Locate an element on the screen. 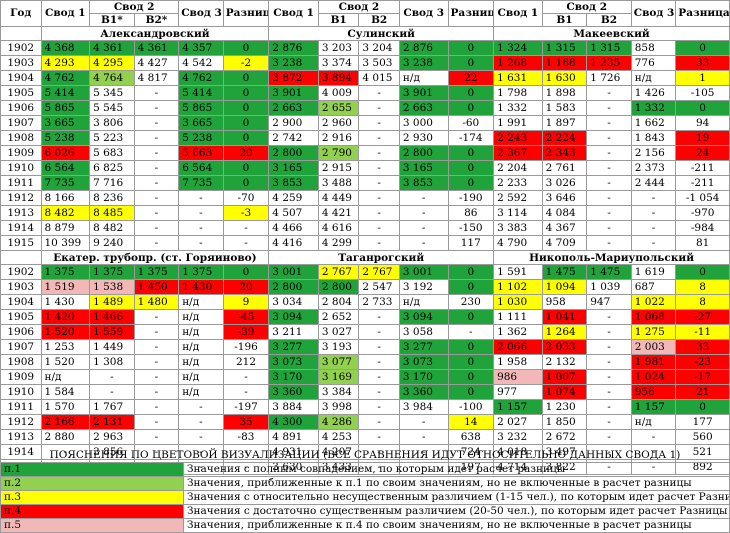 This screenshot has height=533, width=730. value-cell: 1 235 is located at coordinates (609, 63).